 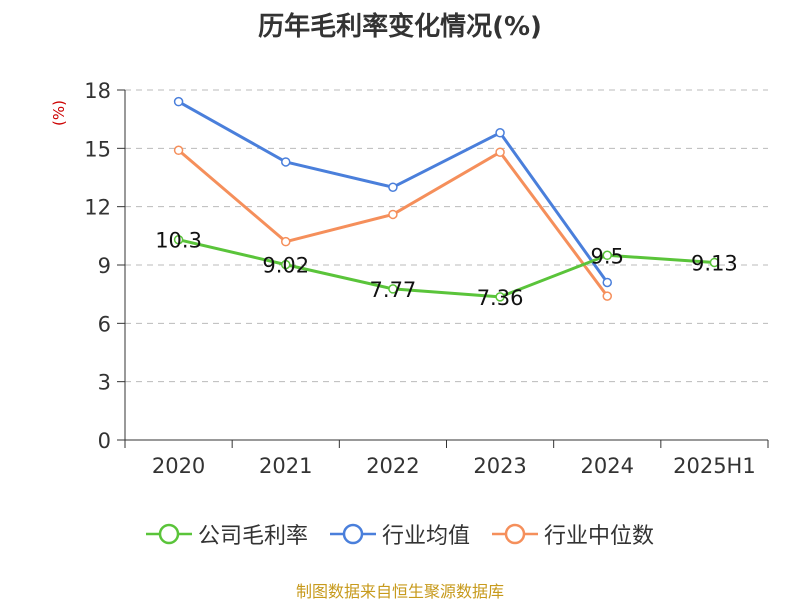 What do you see at coordinates (425, 536) in the screenshot?
I see `legend-label: 行业均值` at bounding box center [425, 536].